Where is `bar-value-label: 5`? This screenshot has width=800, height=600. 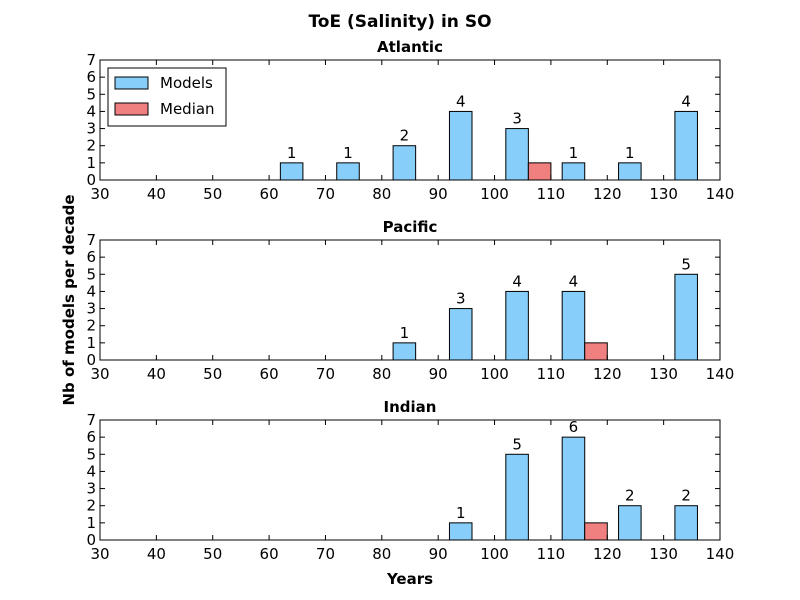
bar-value-label: 5 is located at coordinates (517, 444).